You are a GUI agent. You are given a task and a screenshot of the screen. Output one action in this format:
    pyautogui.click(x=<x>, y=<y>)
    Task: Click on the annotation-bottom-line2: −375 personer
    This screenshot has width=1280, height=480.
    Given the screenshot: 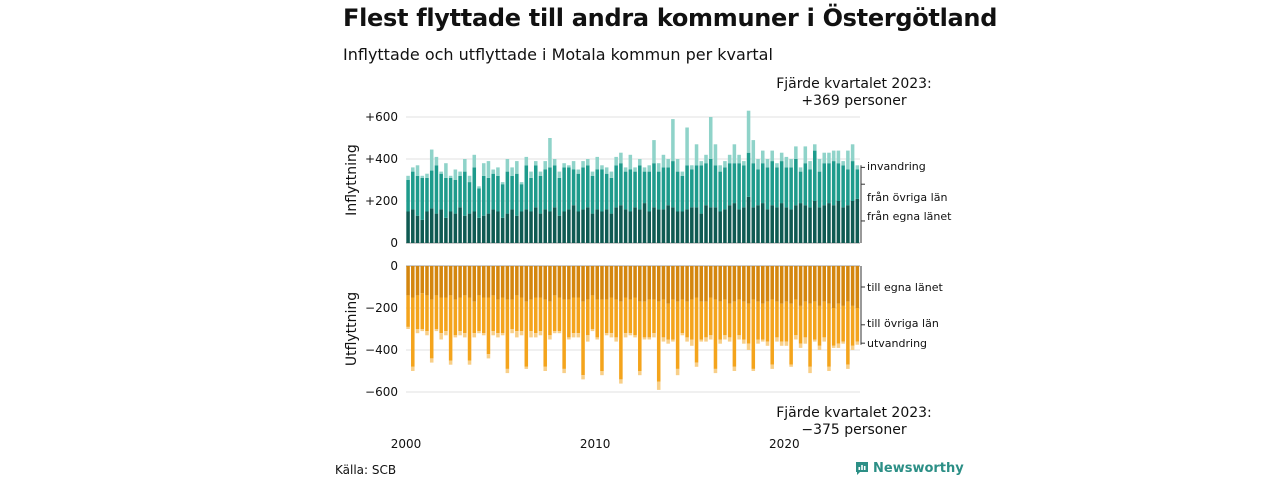 What is the action you would take?
    pyautogui.click(x=854, y=430)
    